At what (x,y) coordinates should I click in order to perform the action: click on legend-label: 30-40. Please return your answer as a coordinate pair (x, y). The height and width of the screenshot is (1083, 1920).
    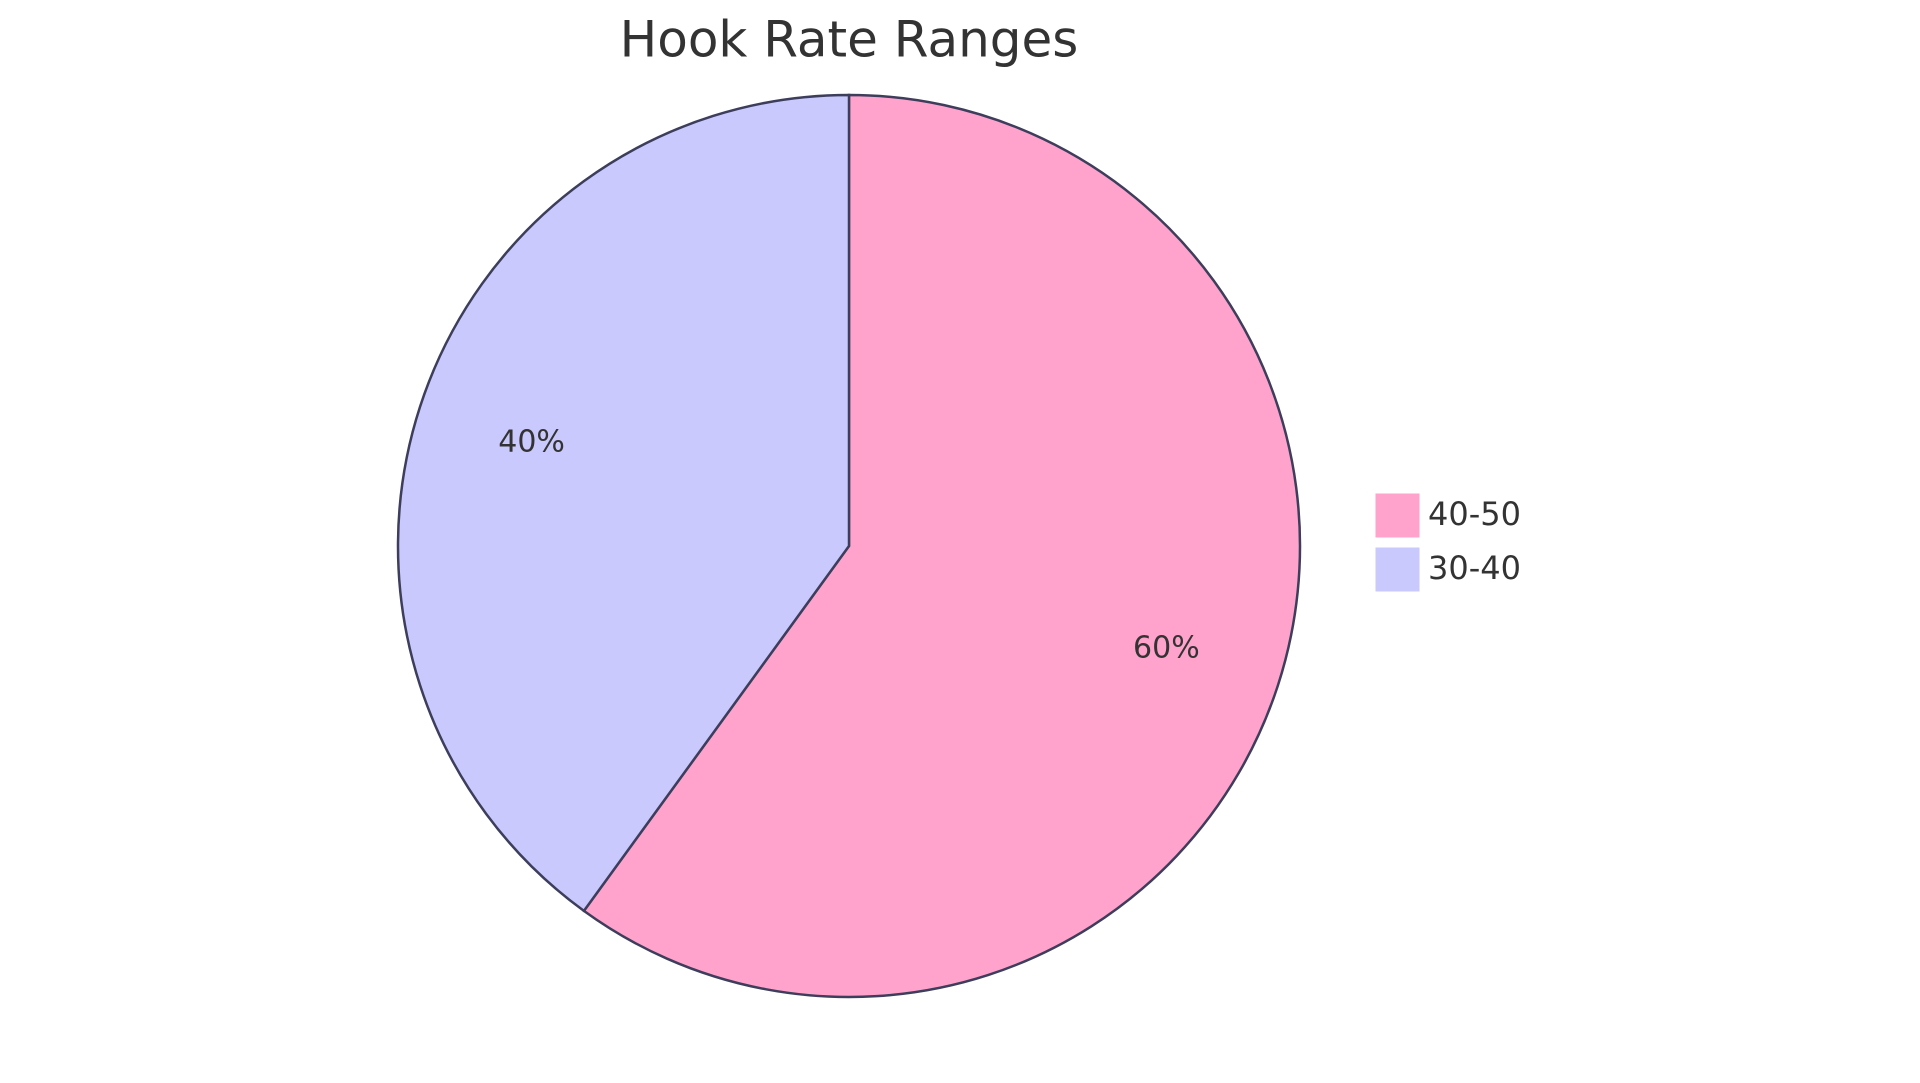
    Looking at the image, I should click on (1474, 568).